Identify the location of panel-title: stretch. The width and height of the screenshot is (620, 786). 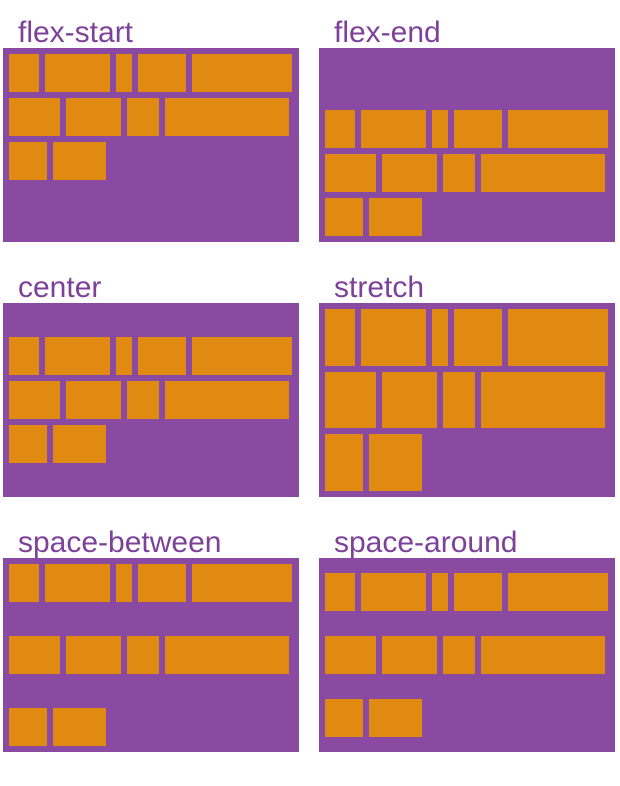
(379, 287).